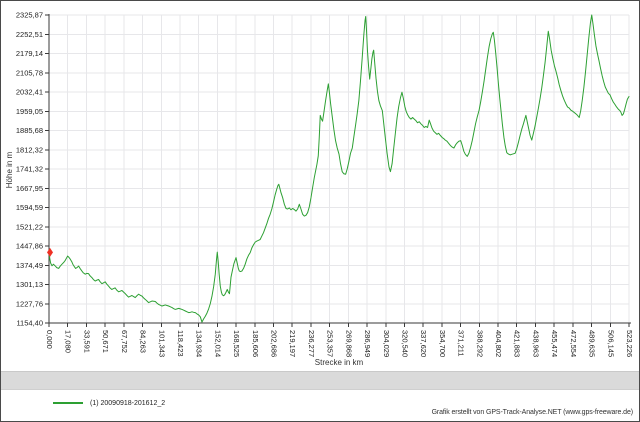 This screenshot has height=422, width=640. I want to click on x-tick-label: 337,620, so click(423, 343).